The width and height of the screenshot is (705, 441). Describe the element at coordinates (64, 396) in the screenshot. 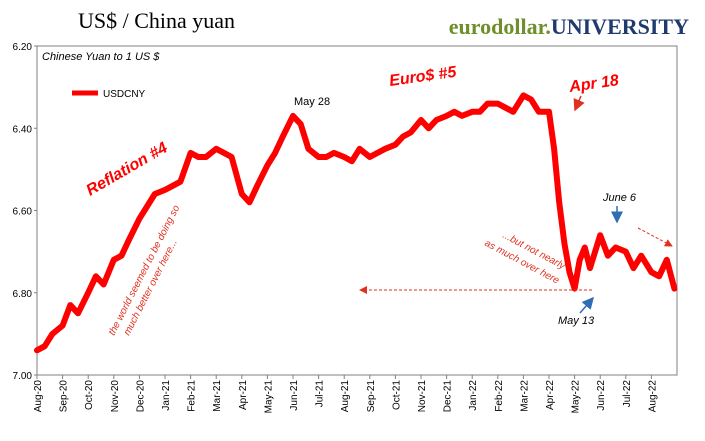

I see `x-tick-label: Sep-20` at that location.